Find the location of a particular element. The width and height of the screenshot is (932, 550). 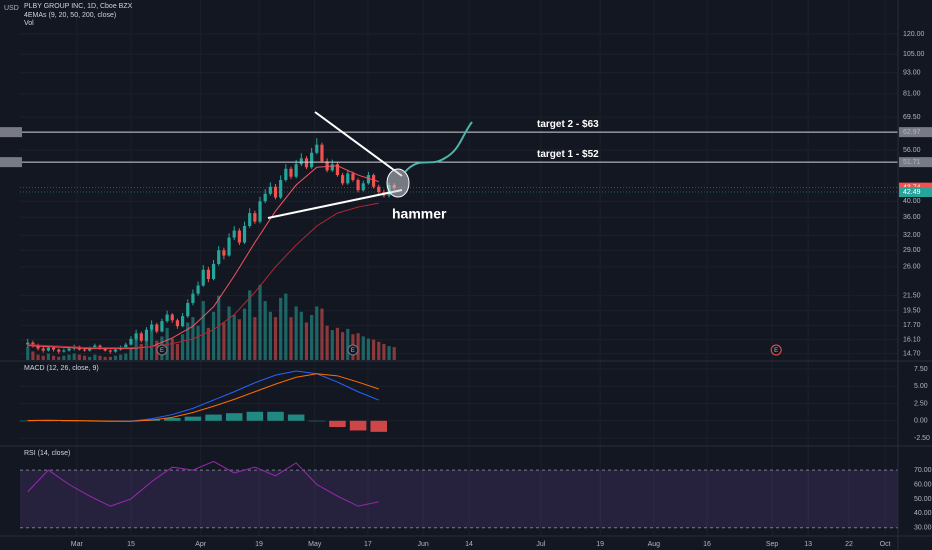

y-tick-label: 26.00 is located at coordinates (912, 267).